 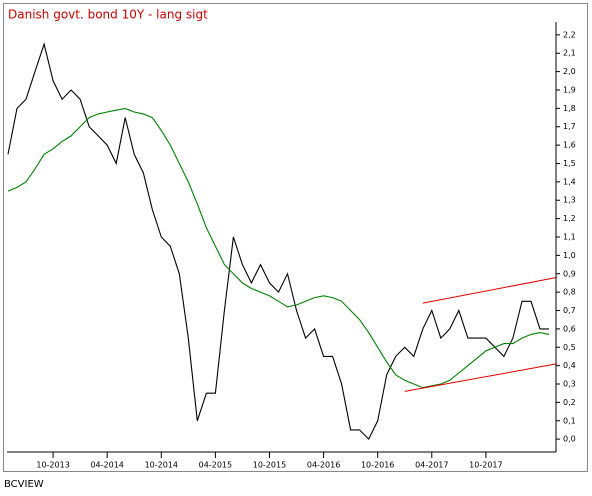 I want to click on x-tick-label: 10-2016, so click(x=377, y=465).